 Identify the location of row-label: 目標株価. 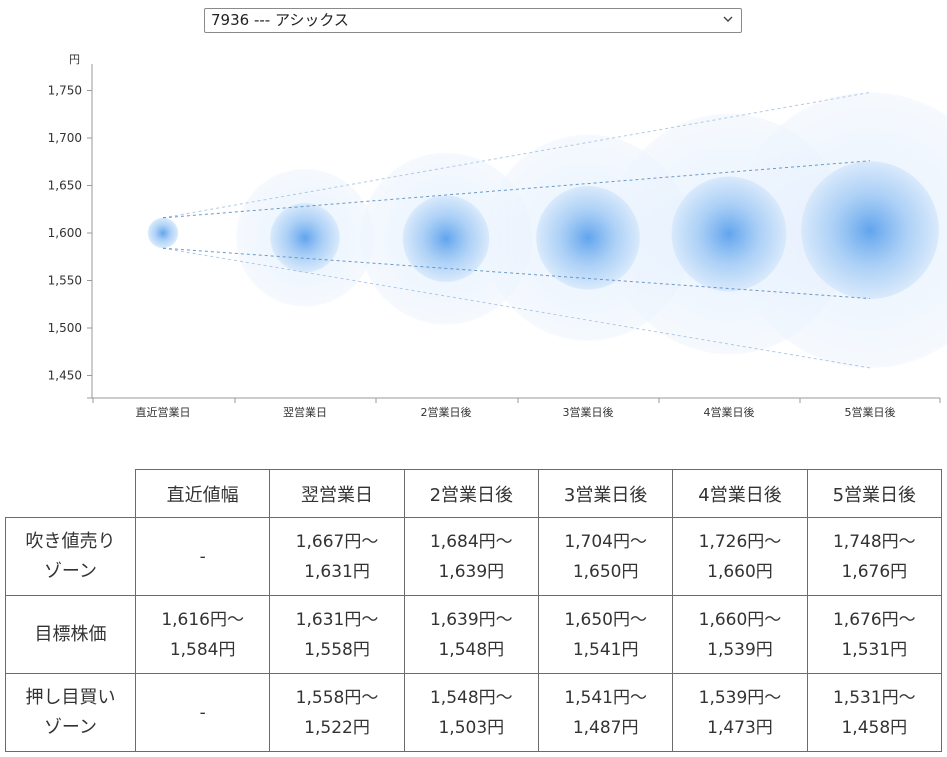
(70, 634).